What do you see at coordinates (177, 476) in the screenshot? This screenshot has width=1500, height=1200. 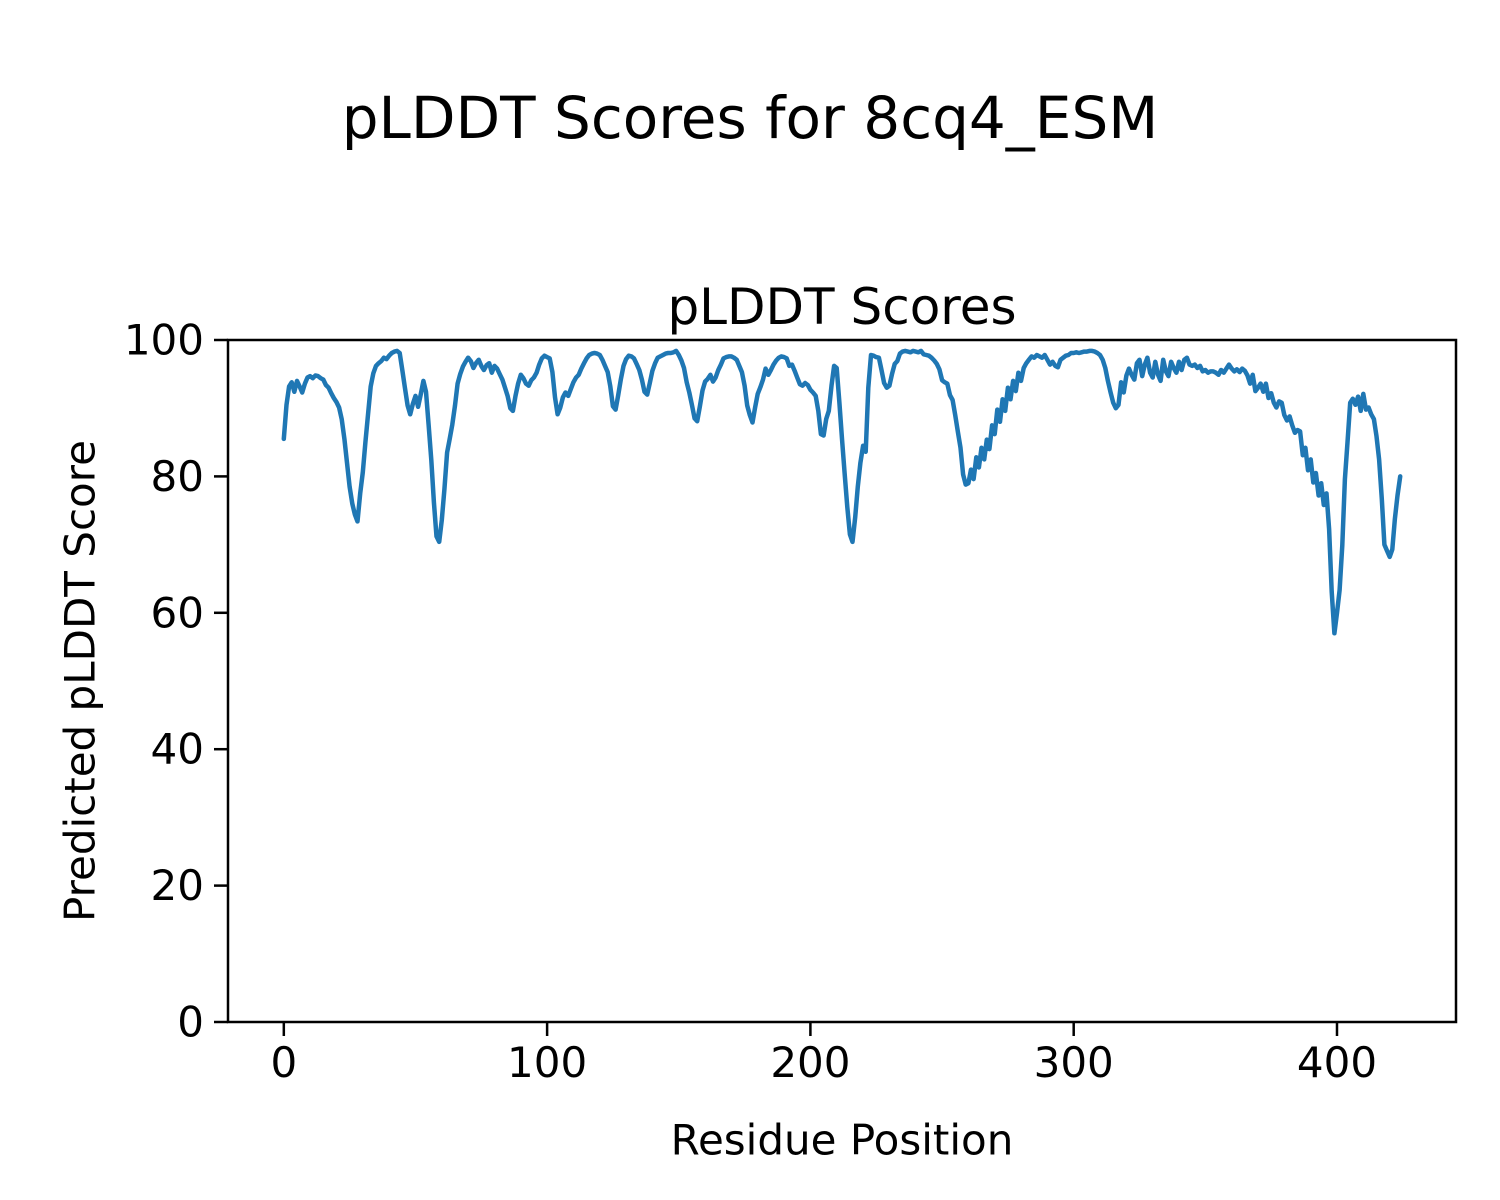 I see `y-tick-label: 80` at bounding box center [177, 476].